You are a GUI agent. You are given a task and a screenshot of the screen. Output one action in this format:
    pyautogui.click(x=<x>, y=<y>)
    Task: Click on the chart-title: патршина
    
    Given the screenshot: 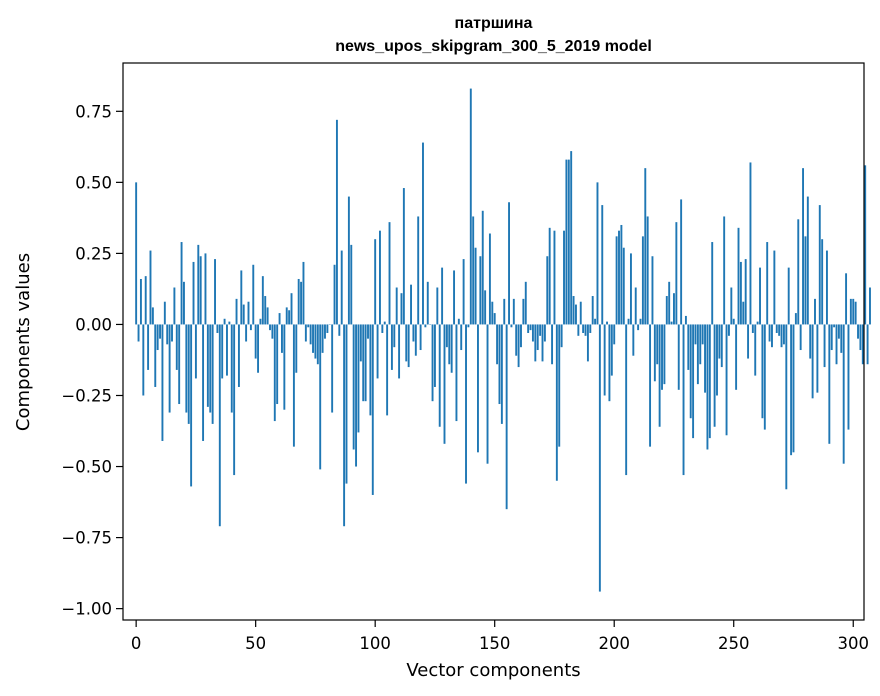 What is the action you would take?
    pyautogui.click(x=494, y=23)
    